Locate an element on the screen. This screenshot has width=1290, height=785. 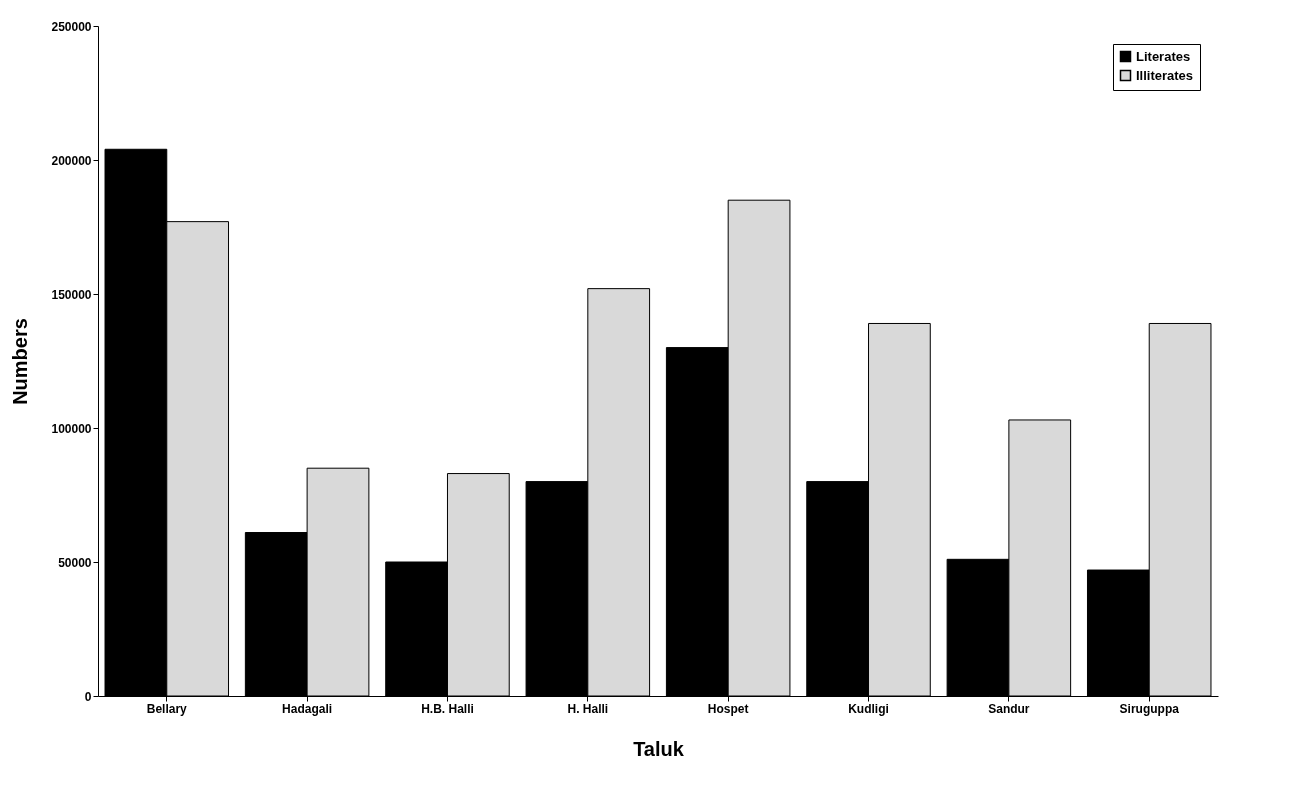
x-tick-label: Hospet is located at coordinates (728, 708).